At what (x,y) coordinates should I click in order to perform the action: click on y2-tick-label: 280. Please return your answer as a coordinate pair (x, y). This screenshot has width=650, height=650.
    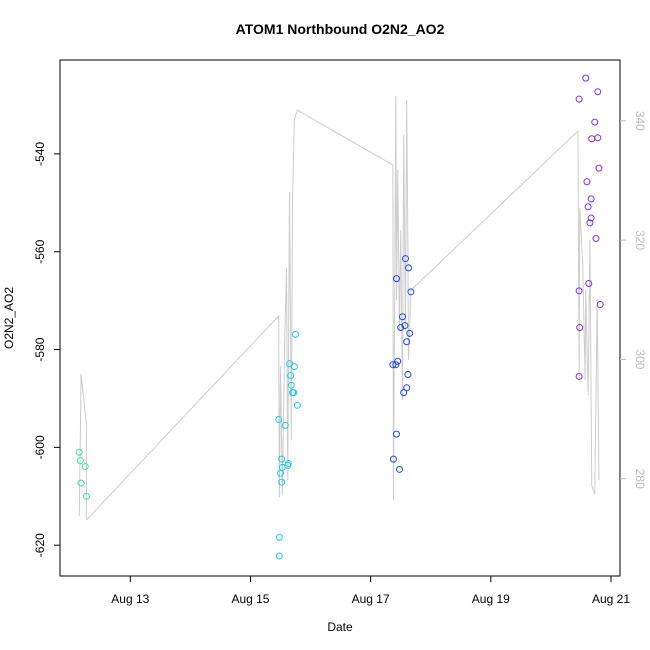
    Looking at the image, I should click on (640, 479).